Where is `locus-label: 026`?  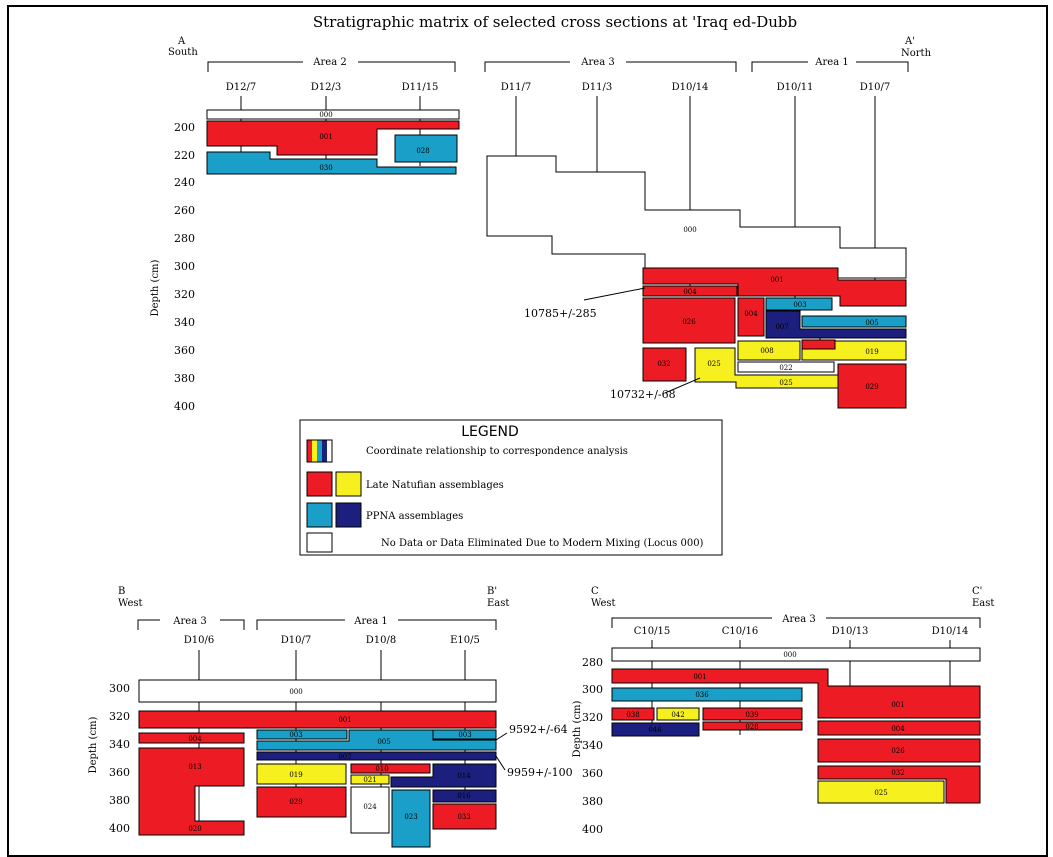
locus-label: 026 is located at coordinates (689, 322).